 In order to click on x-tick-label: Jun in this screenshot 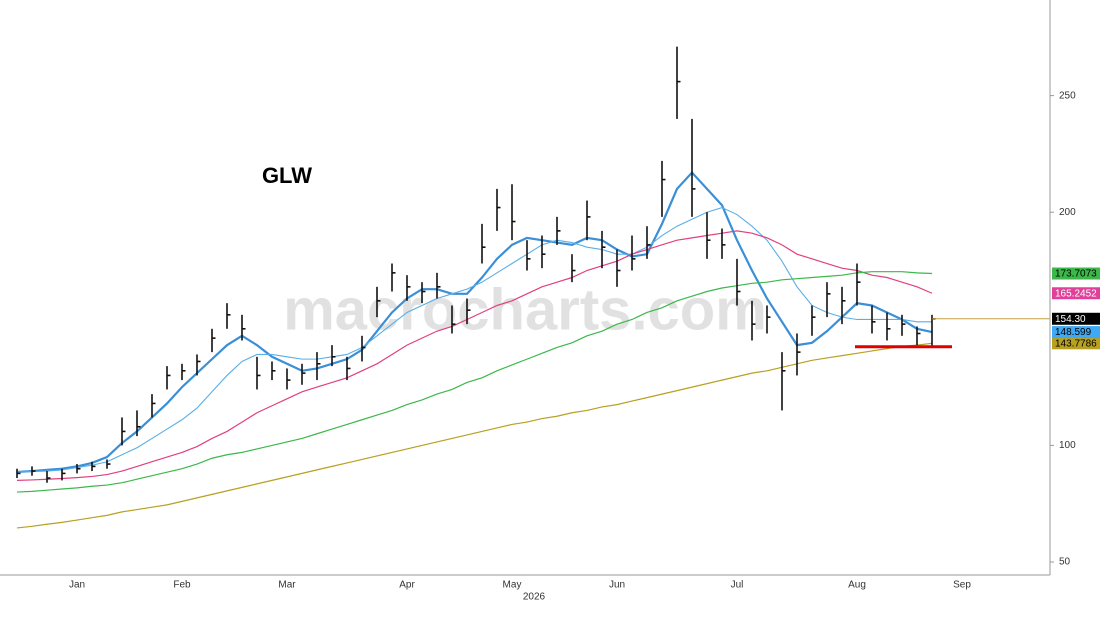, I will do `click(617, 585)`.